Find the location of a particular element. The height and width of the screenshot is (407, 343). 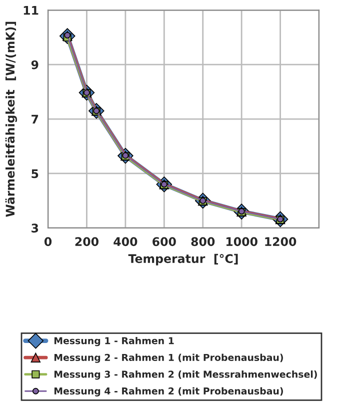

x-tick-label: 0 is located at coordinates (48, 241).